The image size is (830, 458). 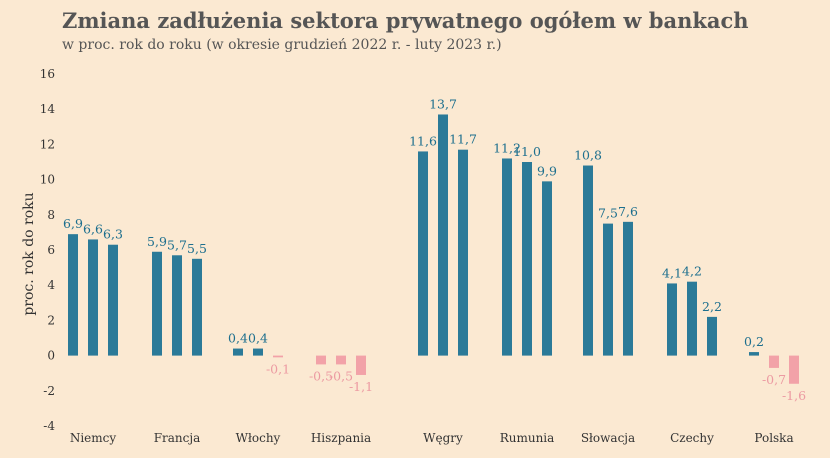 I want to click on category-label: Niemcy, so click(x=93, y=438).